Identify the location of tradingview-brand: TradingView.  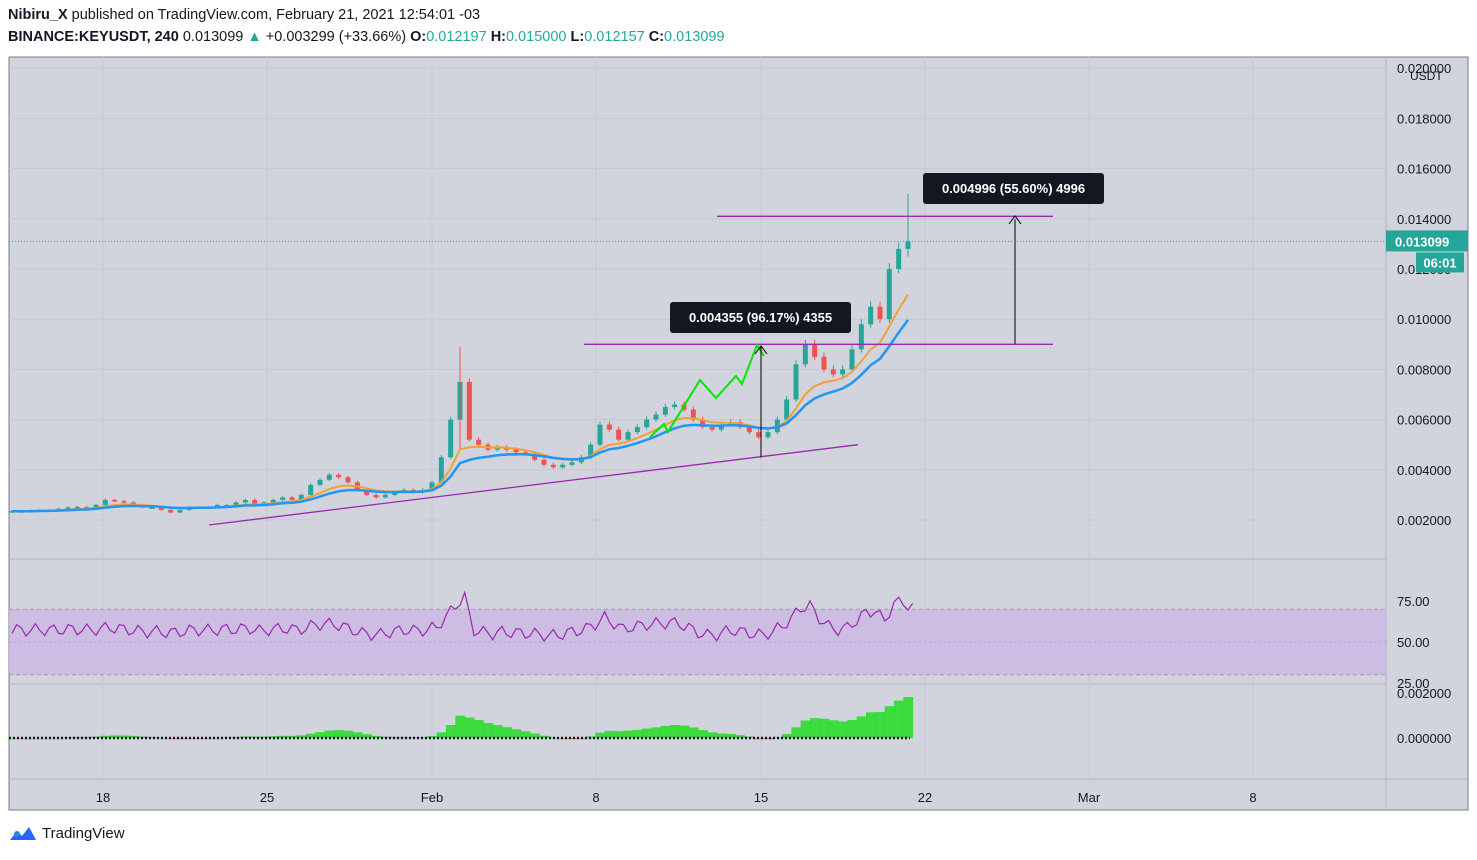
(83, 833).